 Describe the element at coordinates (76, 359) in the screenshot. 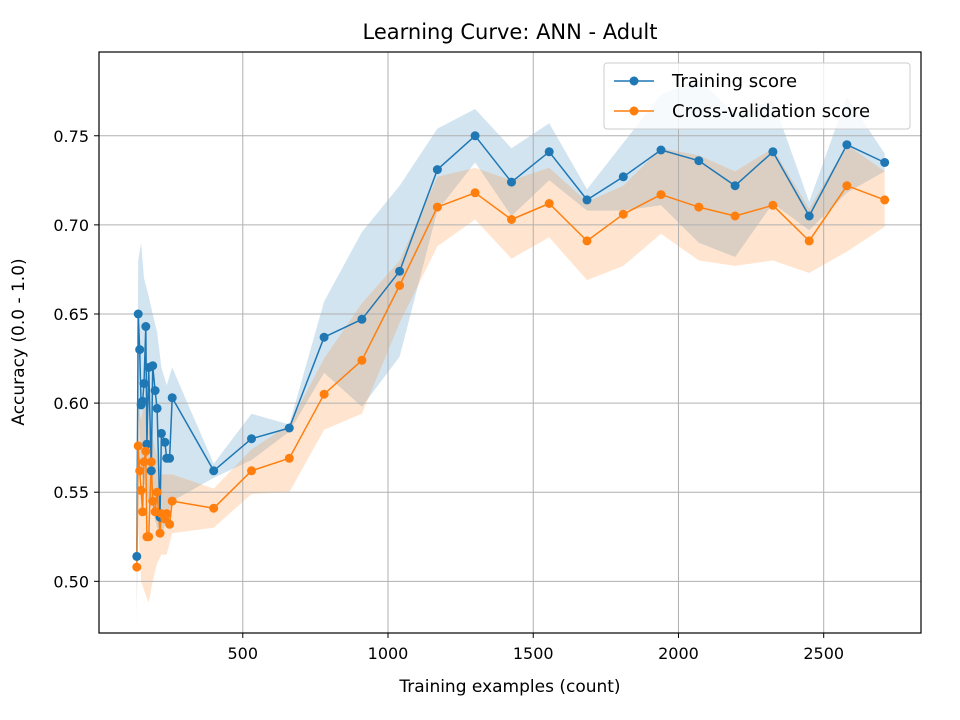

I see `y-axis-ticks: 0.50 0.55 0.60 0.65 0.70 0.75` at that location.